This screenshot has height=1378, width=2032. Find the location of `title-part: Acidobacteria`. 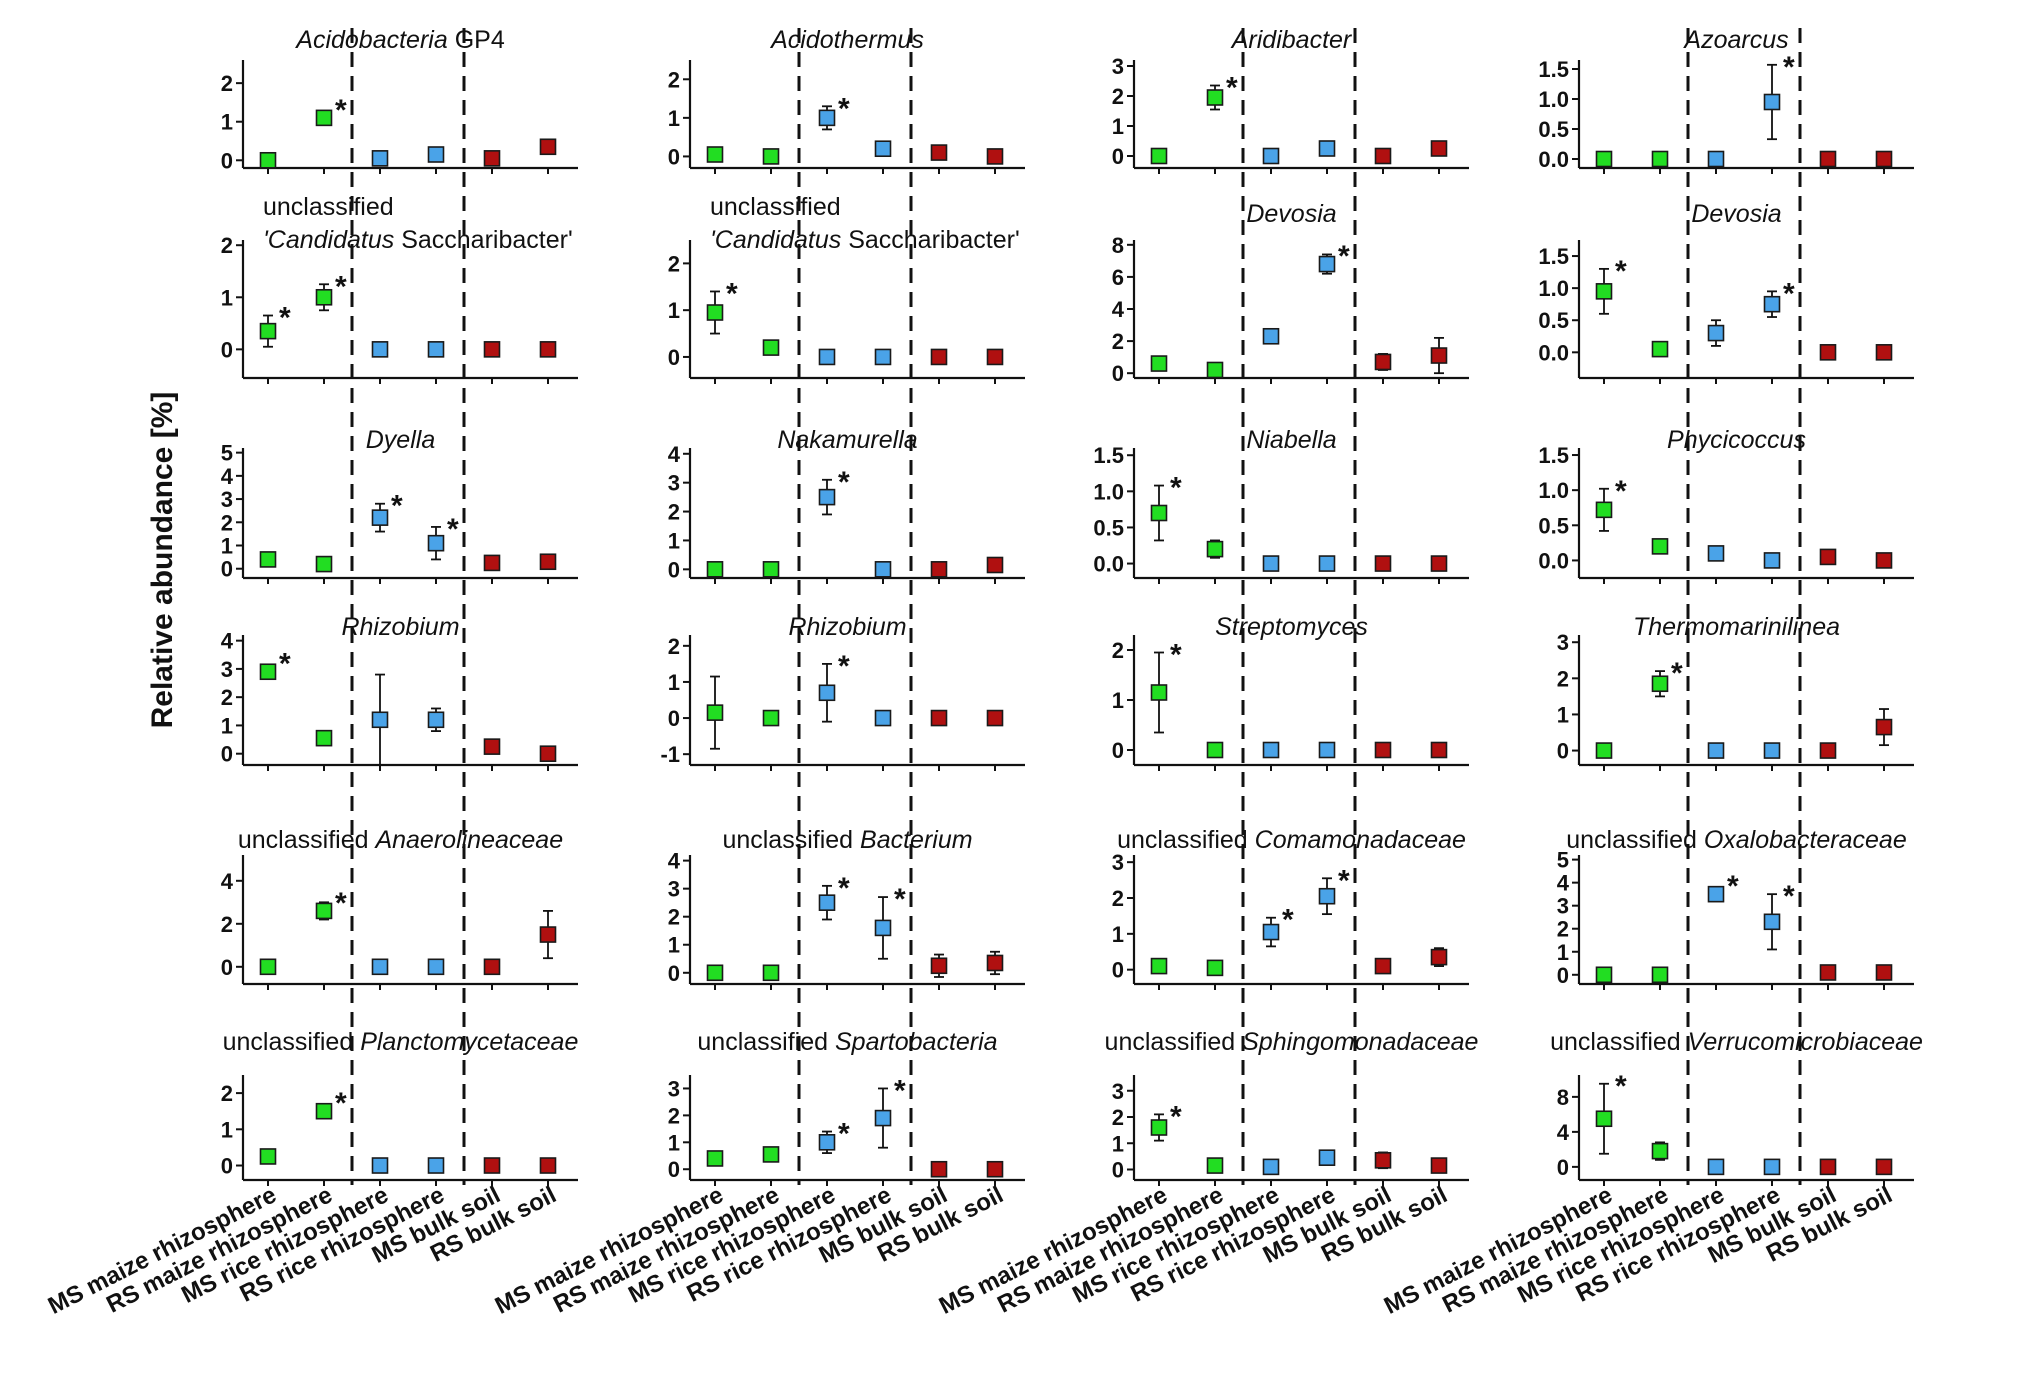

title-part: Acidobacteria is located at coordinates (371, 40).